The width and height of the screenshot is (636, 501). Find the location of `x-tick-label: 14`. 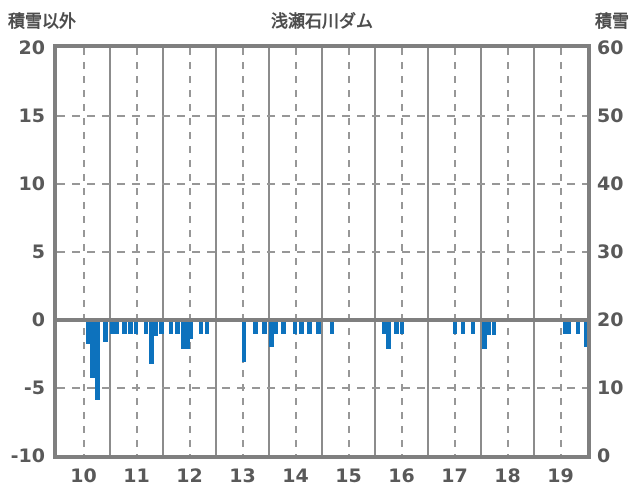

x-tick-label: 14 is located at coordinates (295, 476).